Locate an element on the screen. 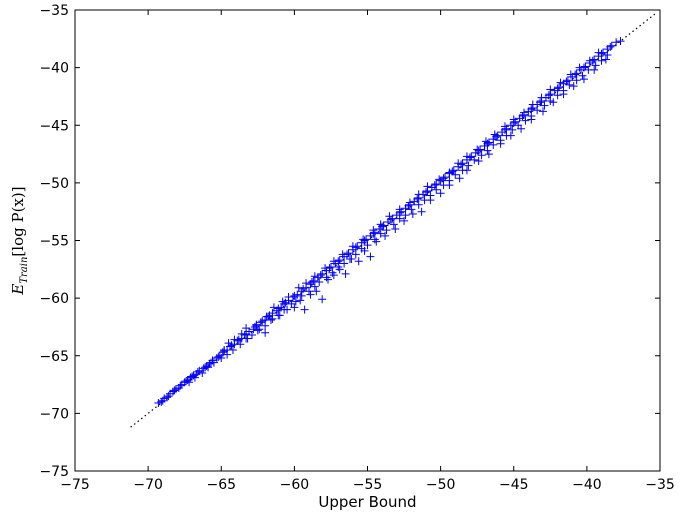 The image size is (684, 517). svg-text: ETrain[log P(x)] is located at coordinates (19, 240).